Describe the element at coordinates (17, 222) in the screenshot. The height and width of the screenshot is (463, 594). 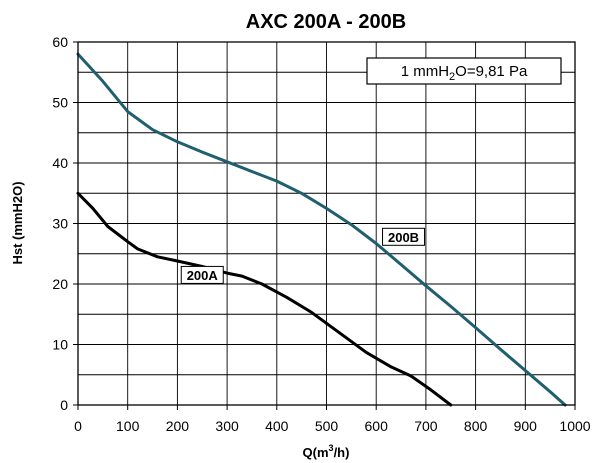
I see `y-axis-label: Hst (mmH2O)` at that location.